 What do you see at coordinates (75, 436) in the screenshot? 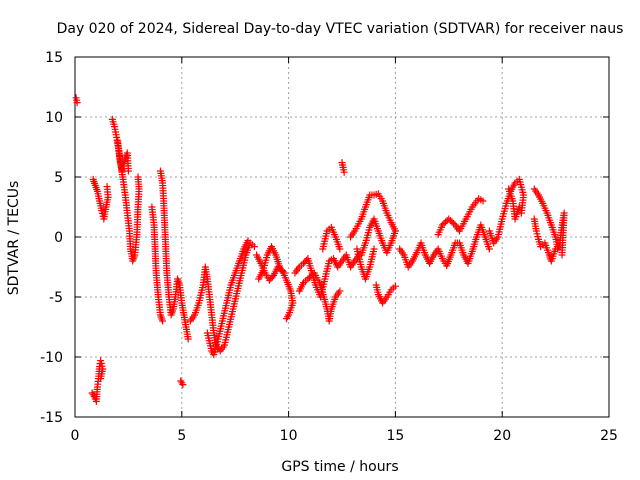
I see `x-tick-label: 0` at bounding box center [75, 436].